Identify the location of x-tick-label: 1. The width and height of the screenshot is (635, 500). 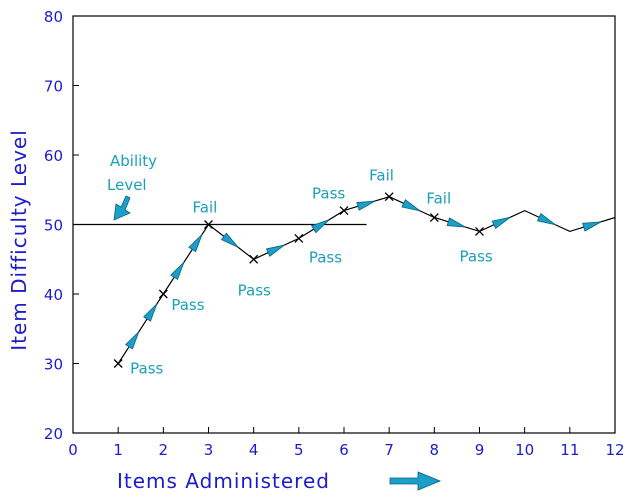
(118, 450).